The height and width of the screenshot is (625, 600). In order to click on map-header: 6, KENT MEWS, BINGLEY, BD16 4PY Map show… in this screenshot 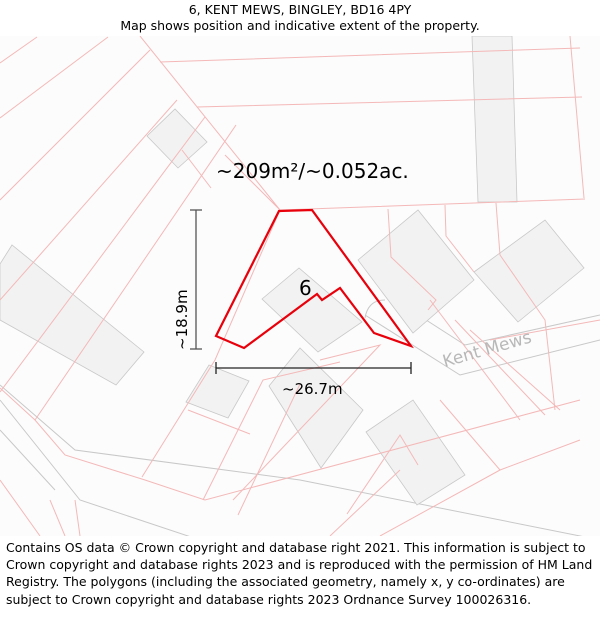, I will do `click(300, 19)`.